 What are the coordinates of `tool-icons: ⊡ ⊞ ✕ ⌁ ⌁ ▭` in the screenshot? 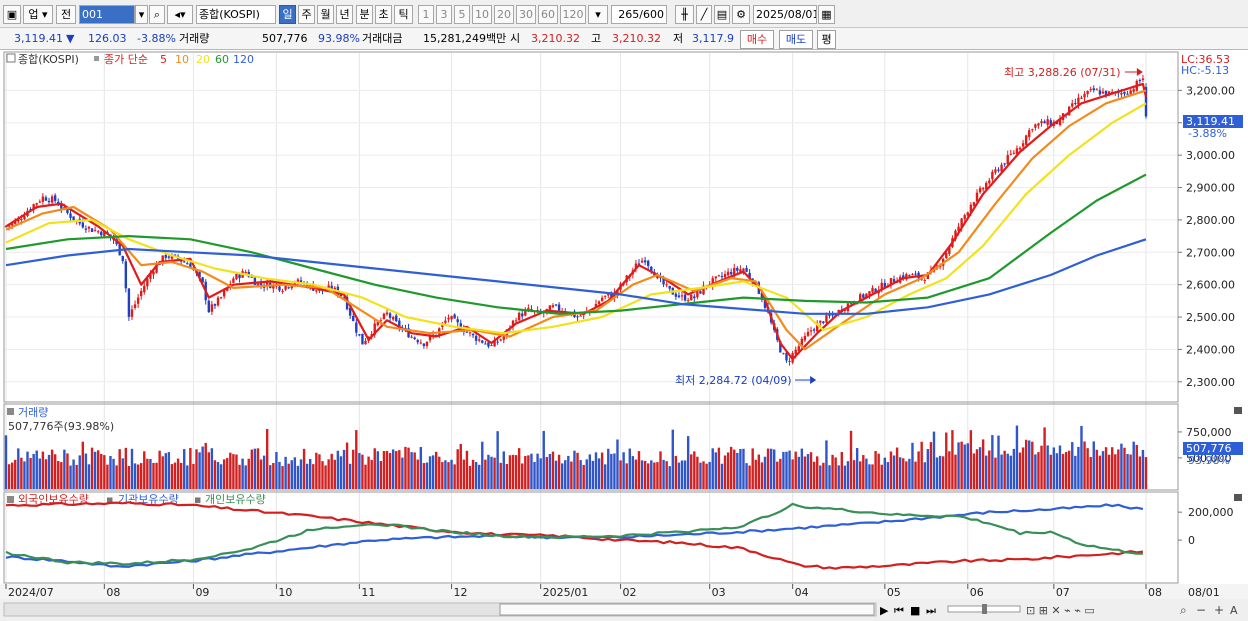 It's located at (1060, 610).